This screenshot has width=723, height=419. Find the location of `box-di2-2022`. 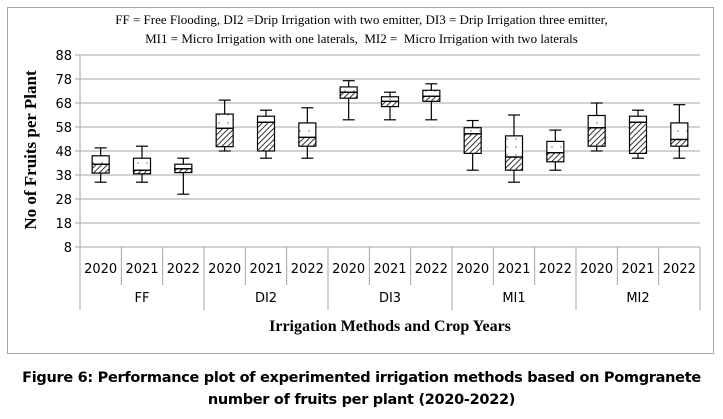

box-di2-2022 is located at coordinates (307, 133).